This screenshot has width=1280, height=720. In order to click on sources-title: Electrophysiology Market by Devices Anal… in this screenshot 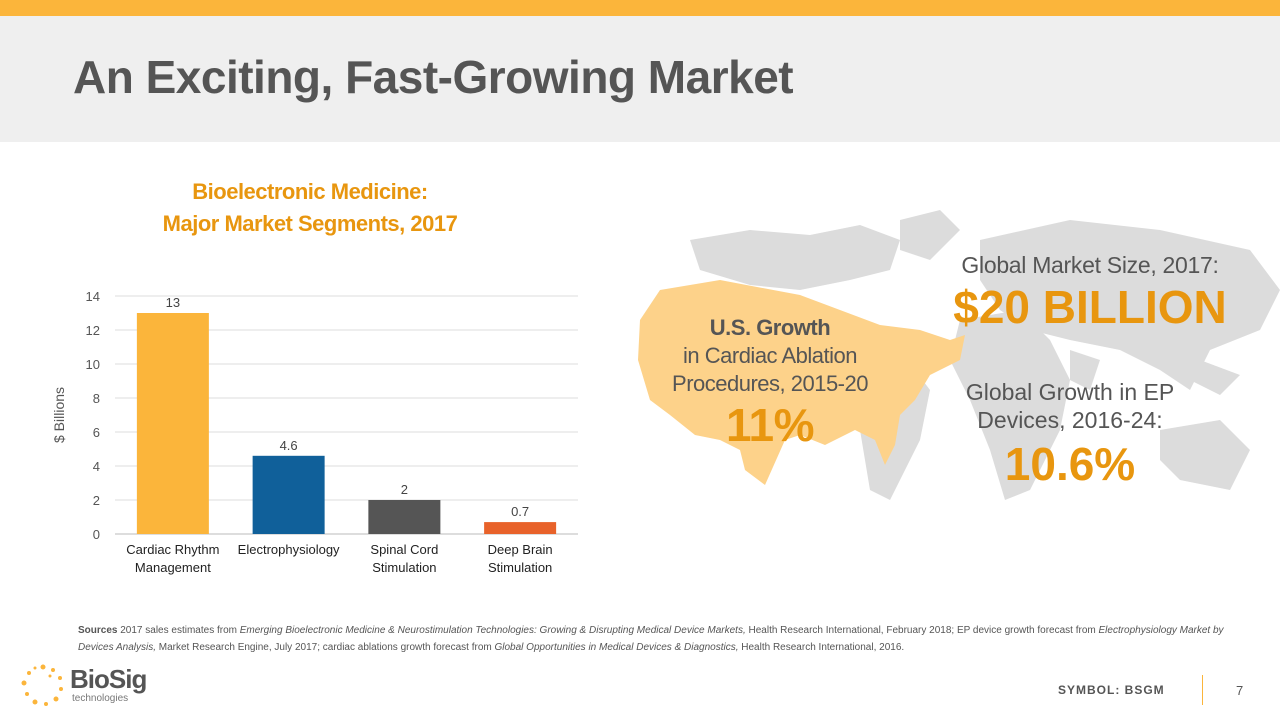, I will do `click(651, 639)`.